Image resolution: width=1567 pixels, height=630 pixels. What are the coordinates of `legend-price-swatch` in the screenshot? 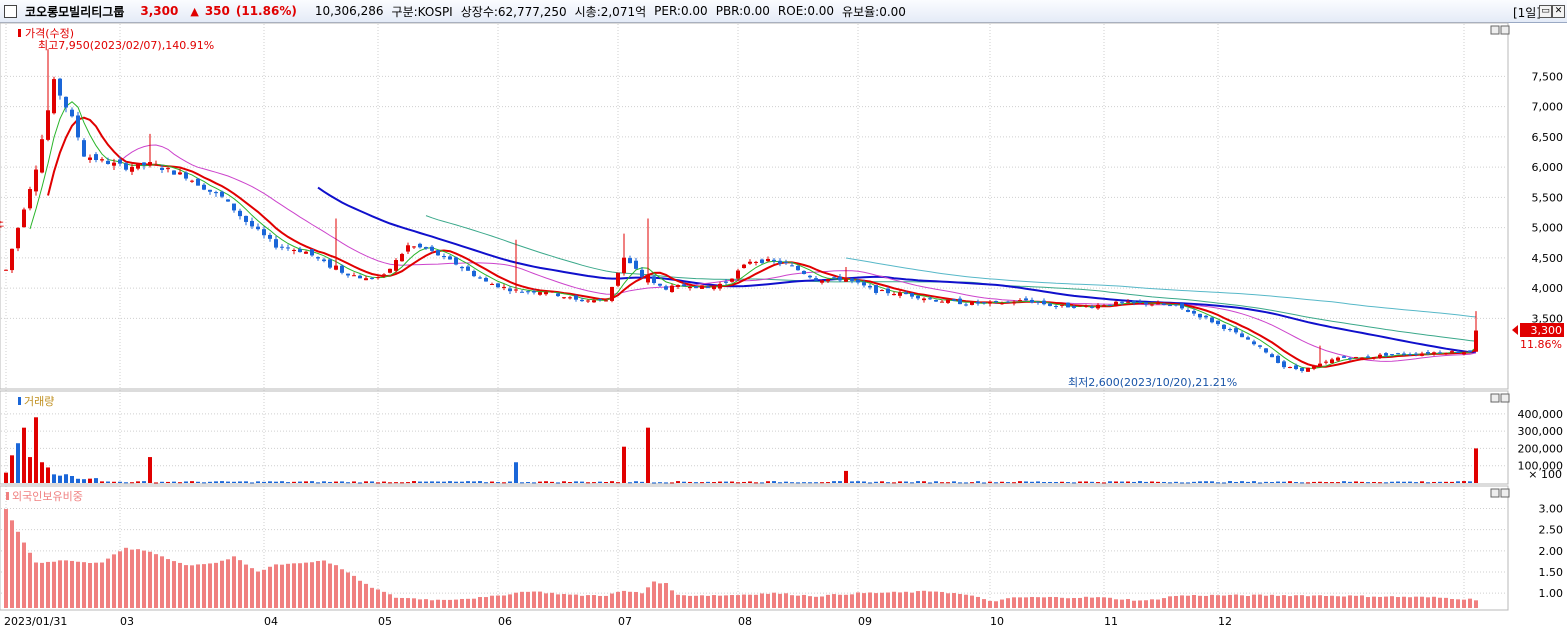 It's located at (19, 33).